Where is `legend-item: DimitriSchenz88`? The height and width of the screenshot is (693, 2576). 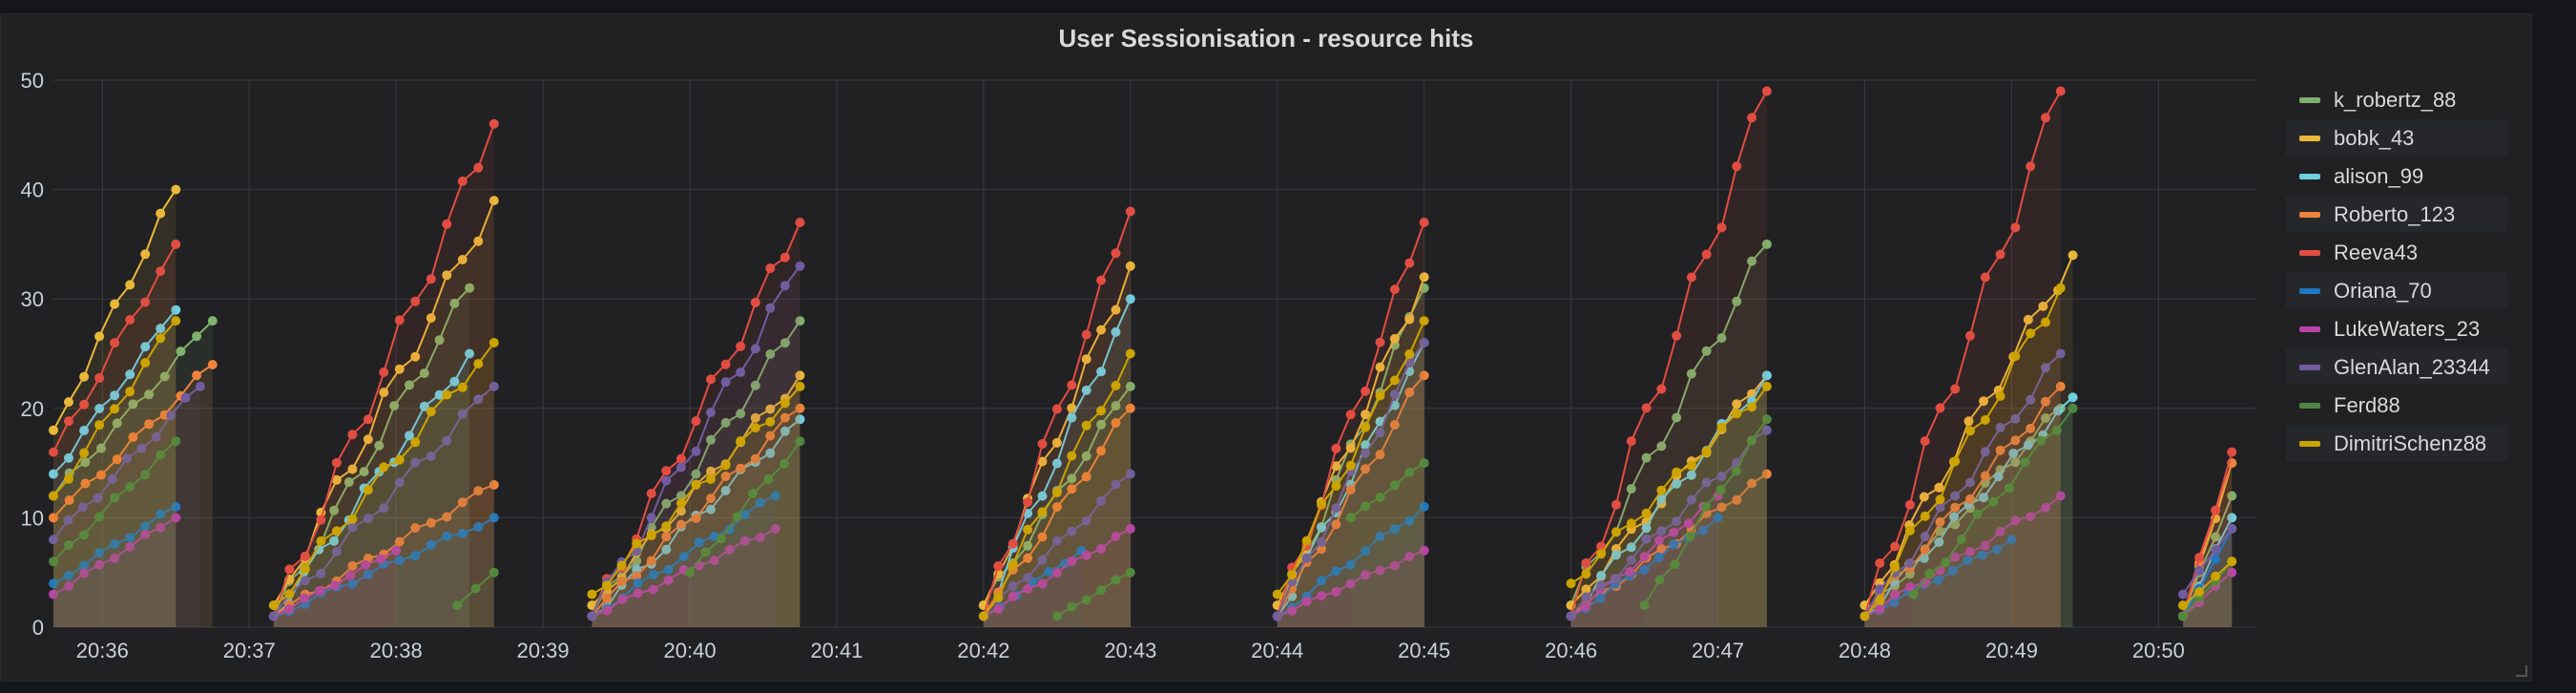
legend-item: DimitriSchenz88 is located at coordinates (2396, 443).